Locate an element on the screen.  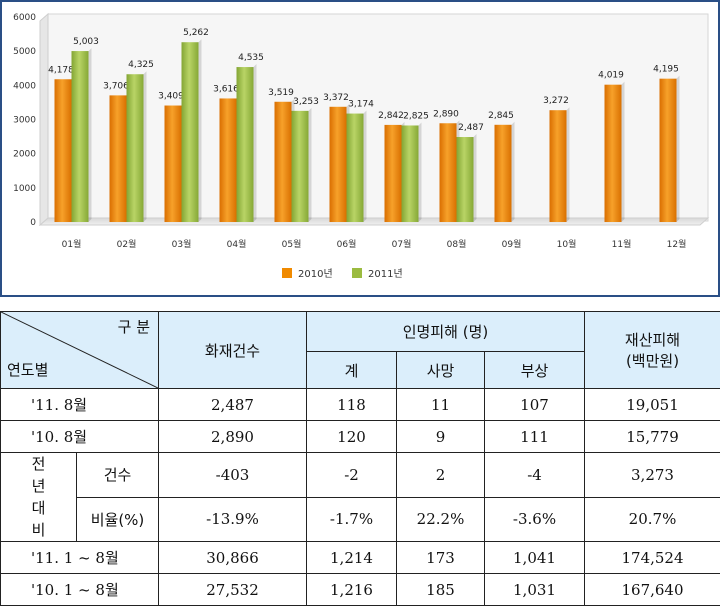
table-row: '11. 8월 2,487 118 11 107 19,051 is located at coordinates (360, 405).